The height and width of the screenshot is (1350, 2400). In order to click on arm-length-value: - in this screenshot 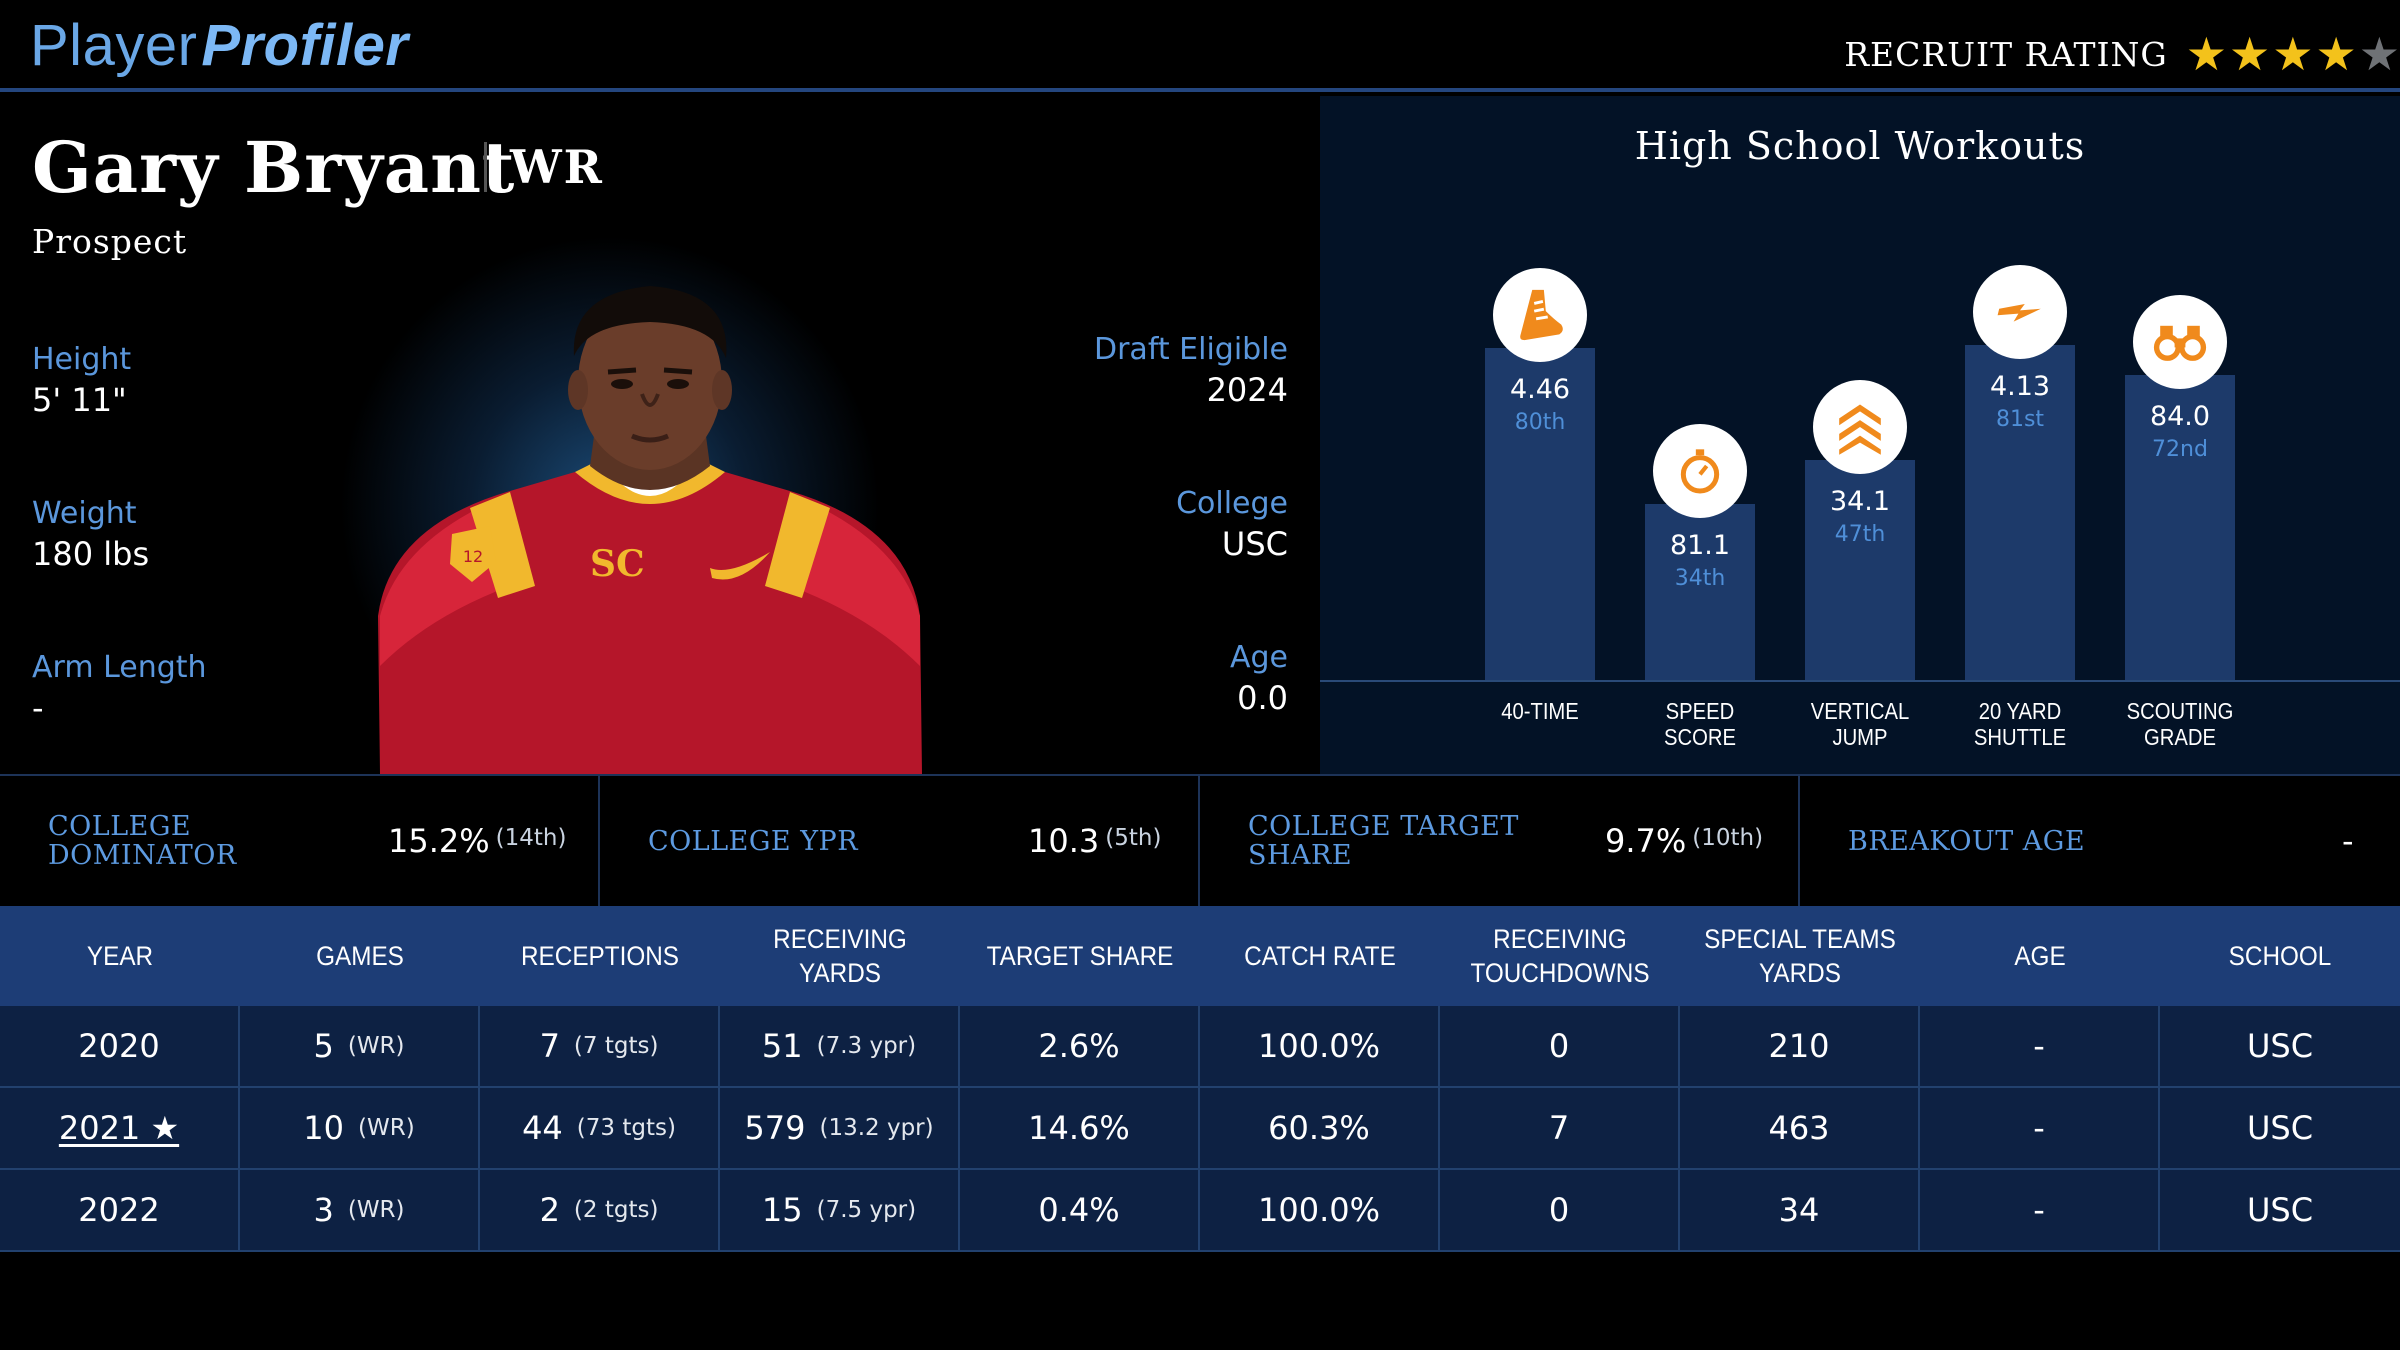, I will do `click(38, 708)`.